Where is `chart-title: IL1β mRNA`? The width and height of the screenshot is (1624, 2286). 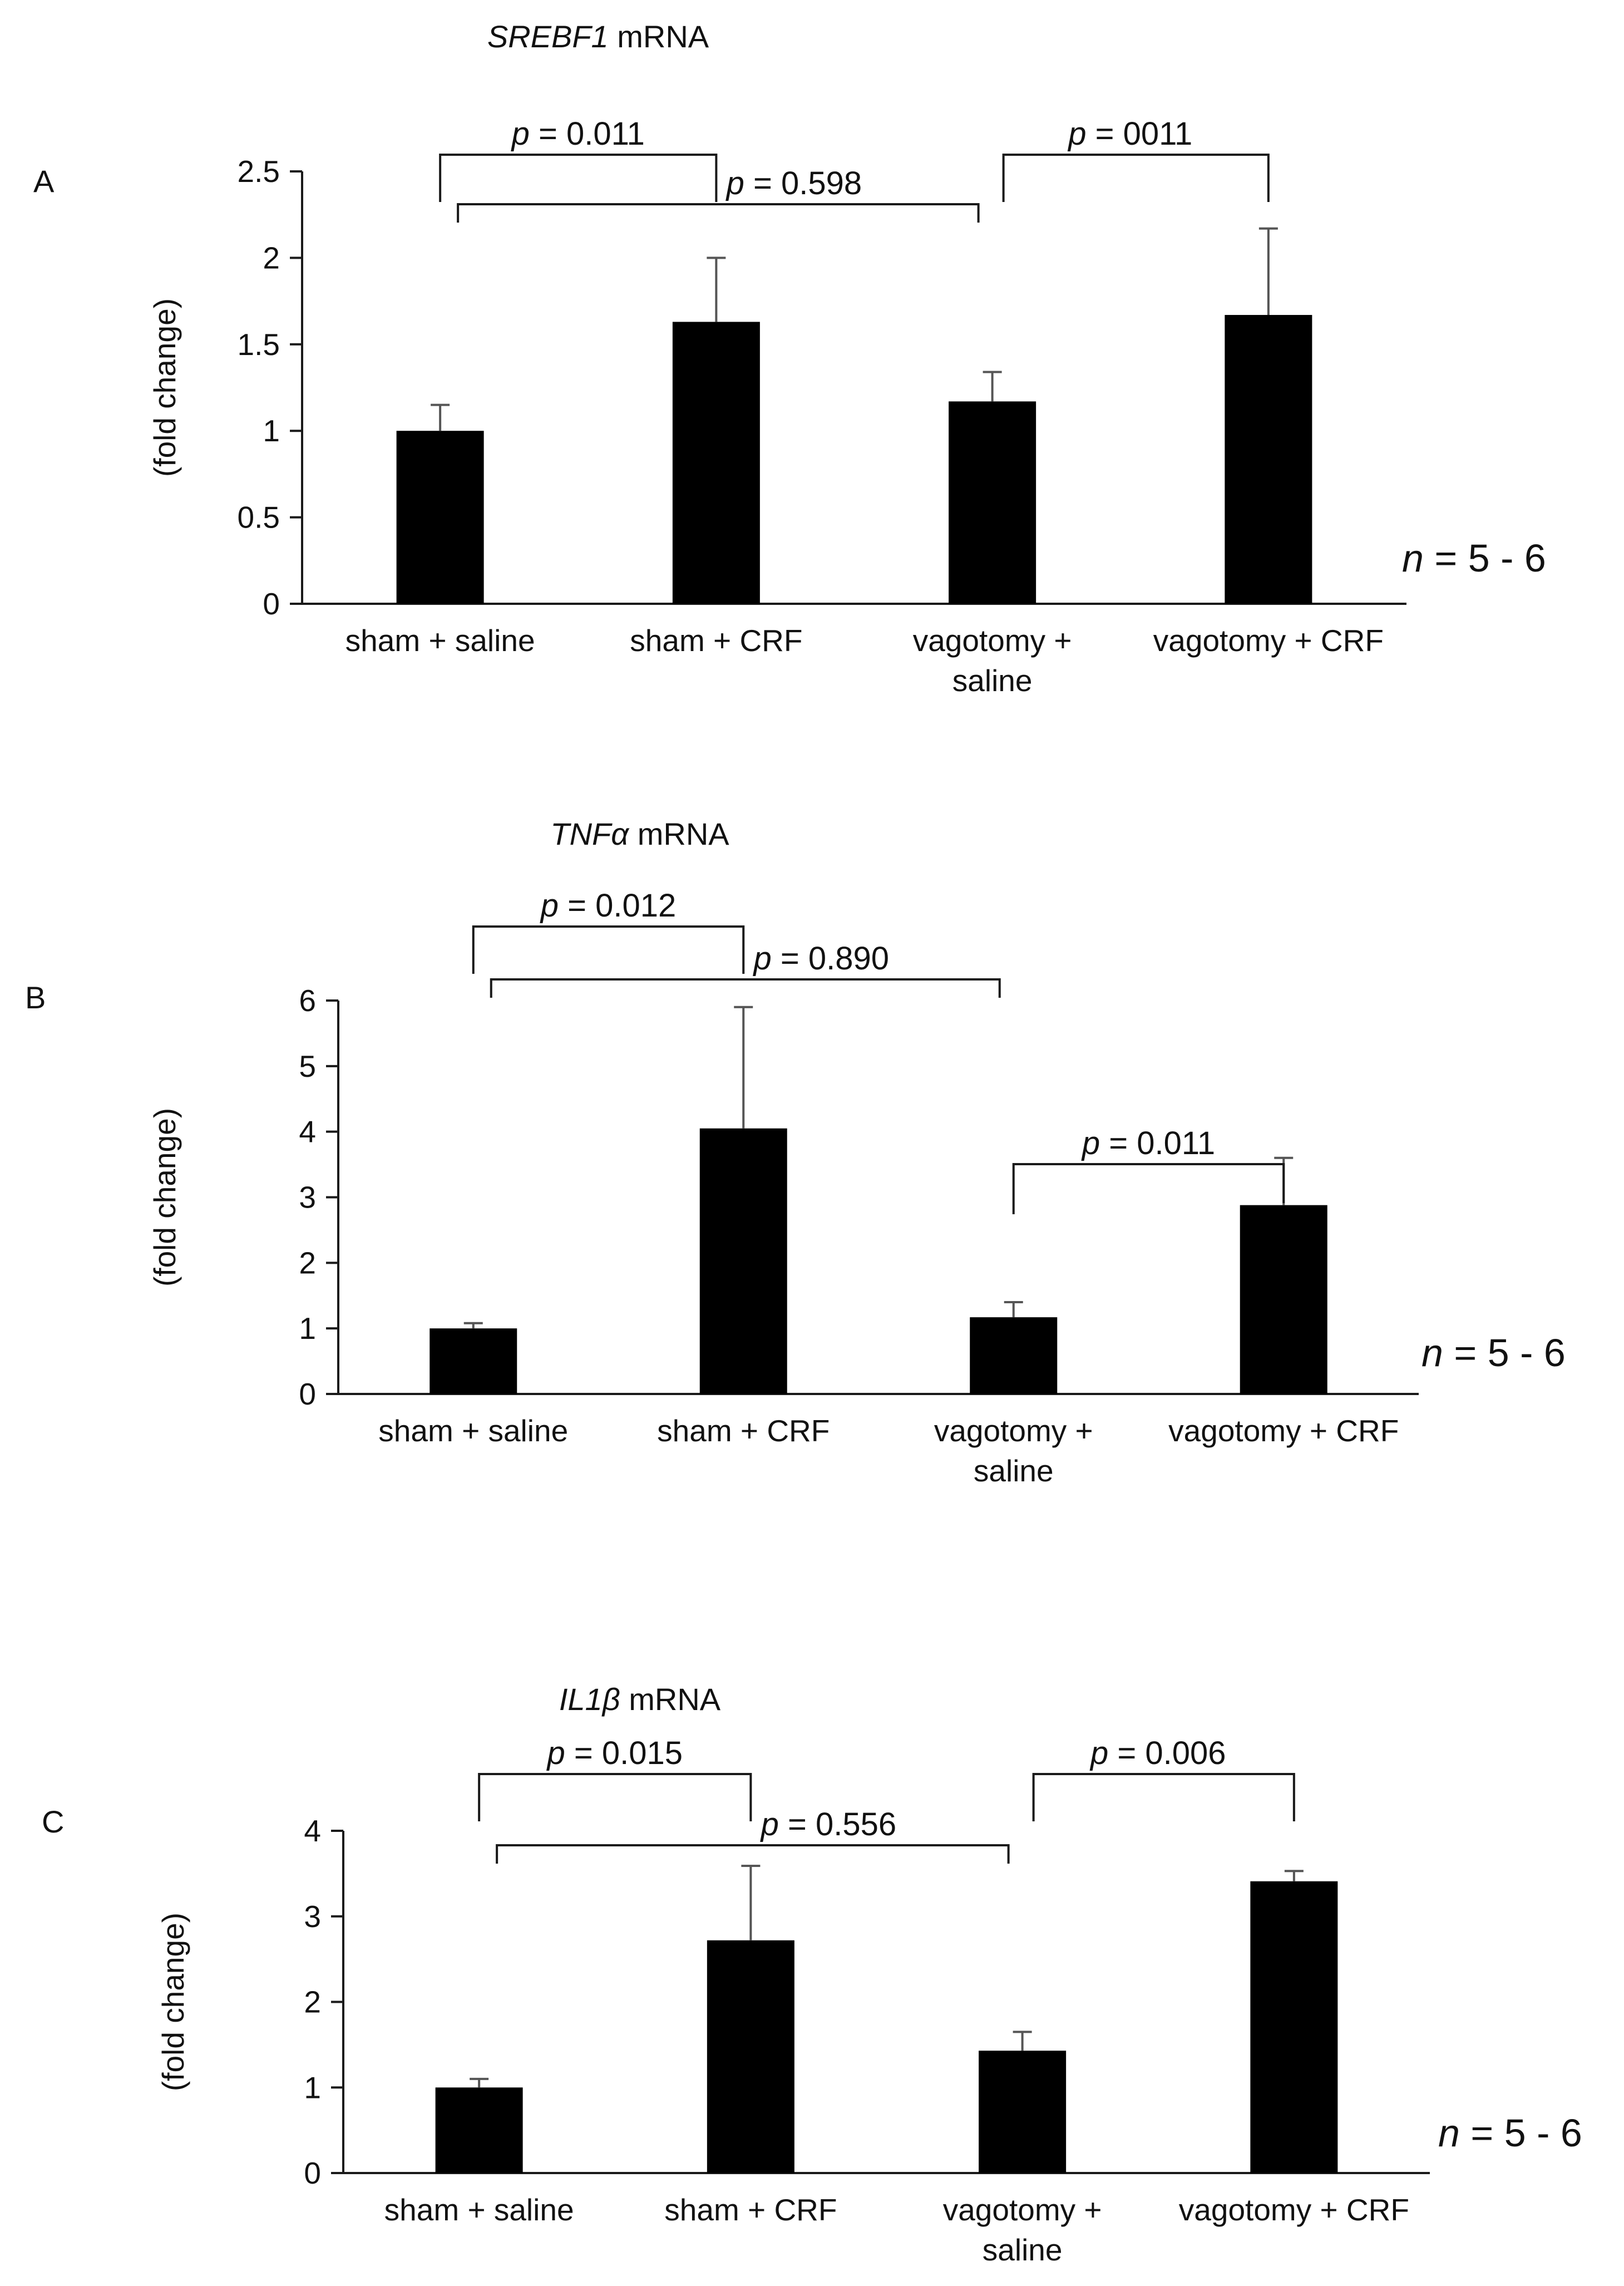 chart-title: IL1β mRNA is located at coordinates (640, 1699).